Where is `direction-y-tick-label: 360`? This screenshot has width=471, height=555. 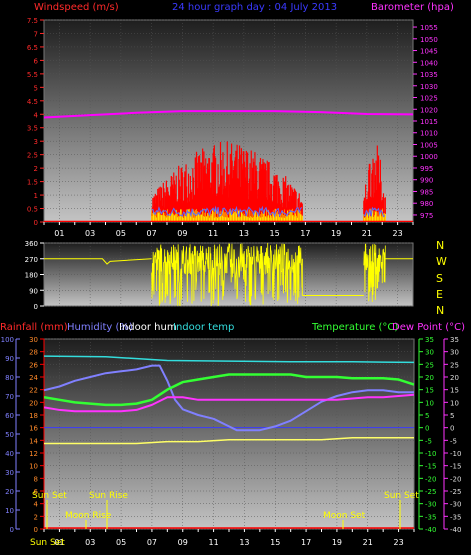
direction-y-tick-label: 360 is located at coordinates (31, 244).